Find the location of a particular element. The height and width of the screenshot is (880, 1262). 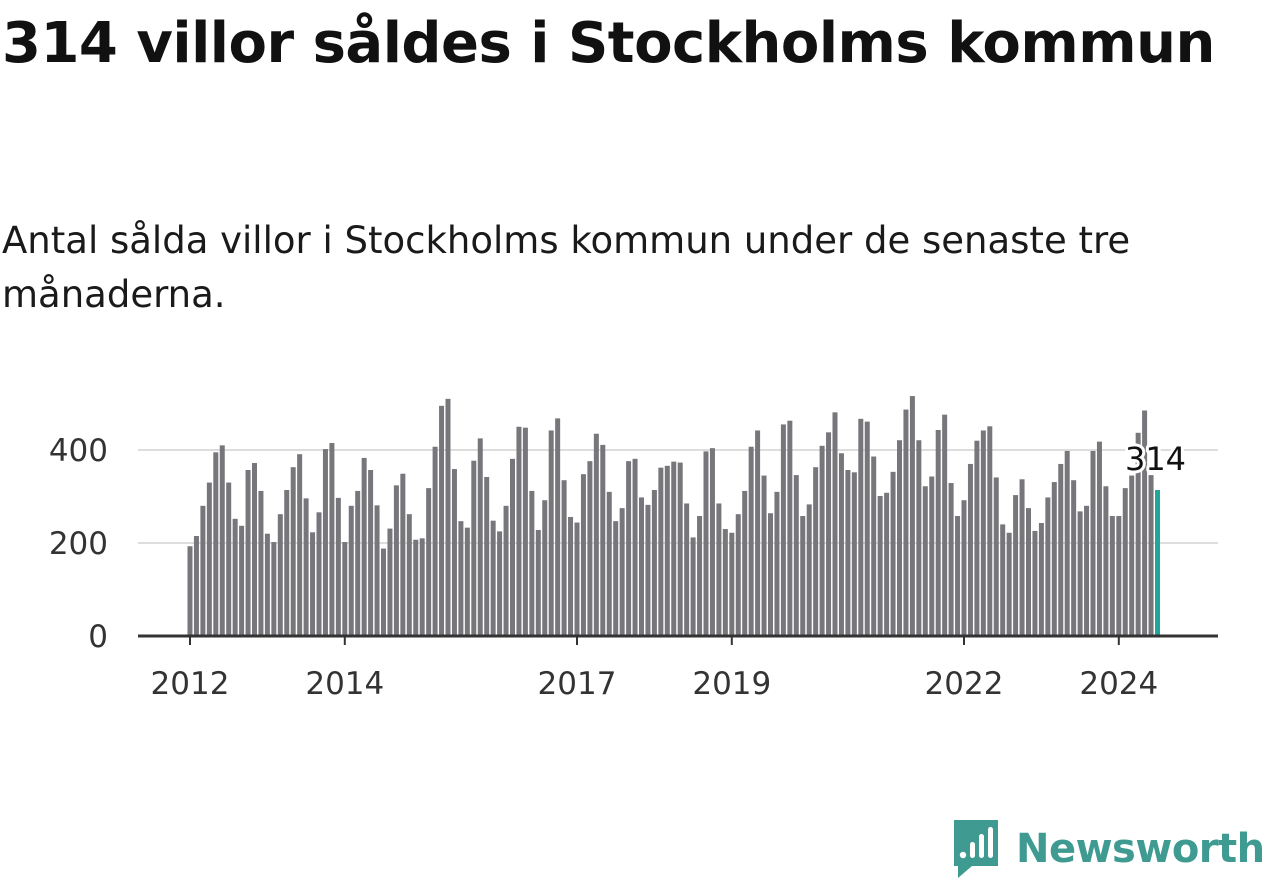

y-axis-labels: 0 200 400 is located at coordinates (78, 544).